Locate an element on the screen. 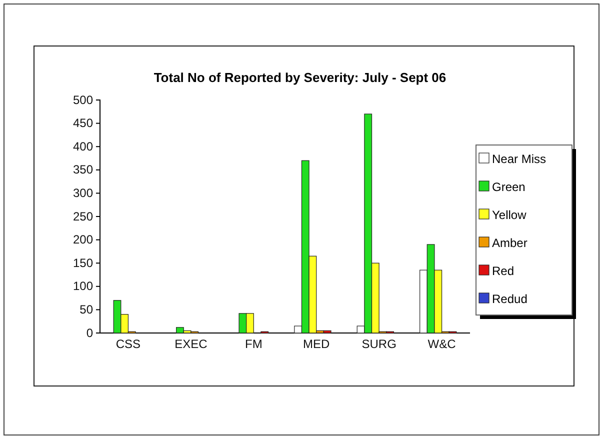 The image size is (603, 439). legend-label: Green is located at coordinates (509, 187).